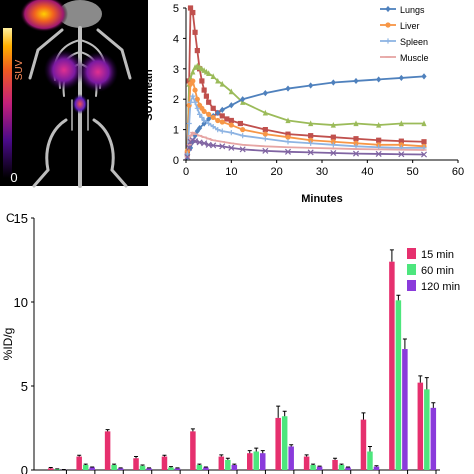 Image resolution: width=474 pixels, height=474 pixels. I want to click on suv-colorbar, so click(7, 103).